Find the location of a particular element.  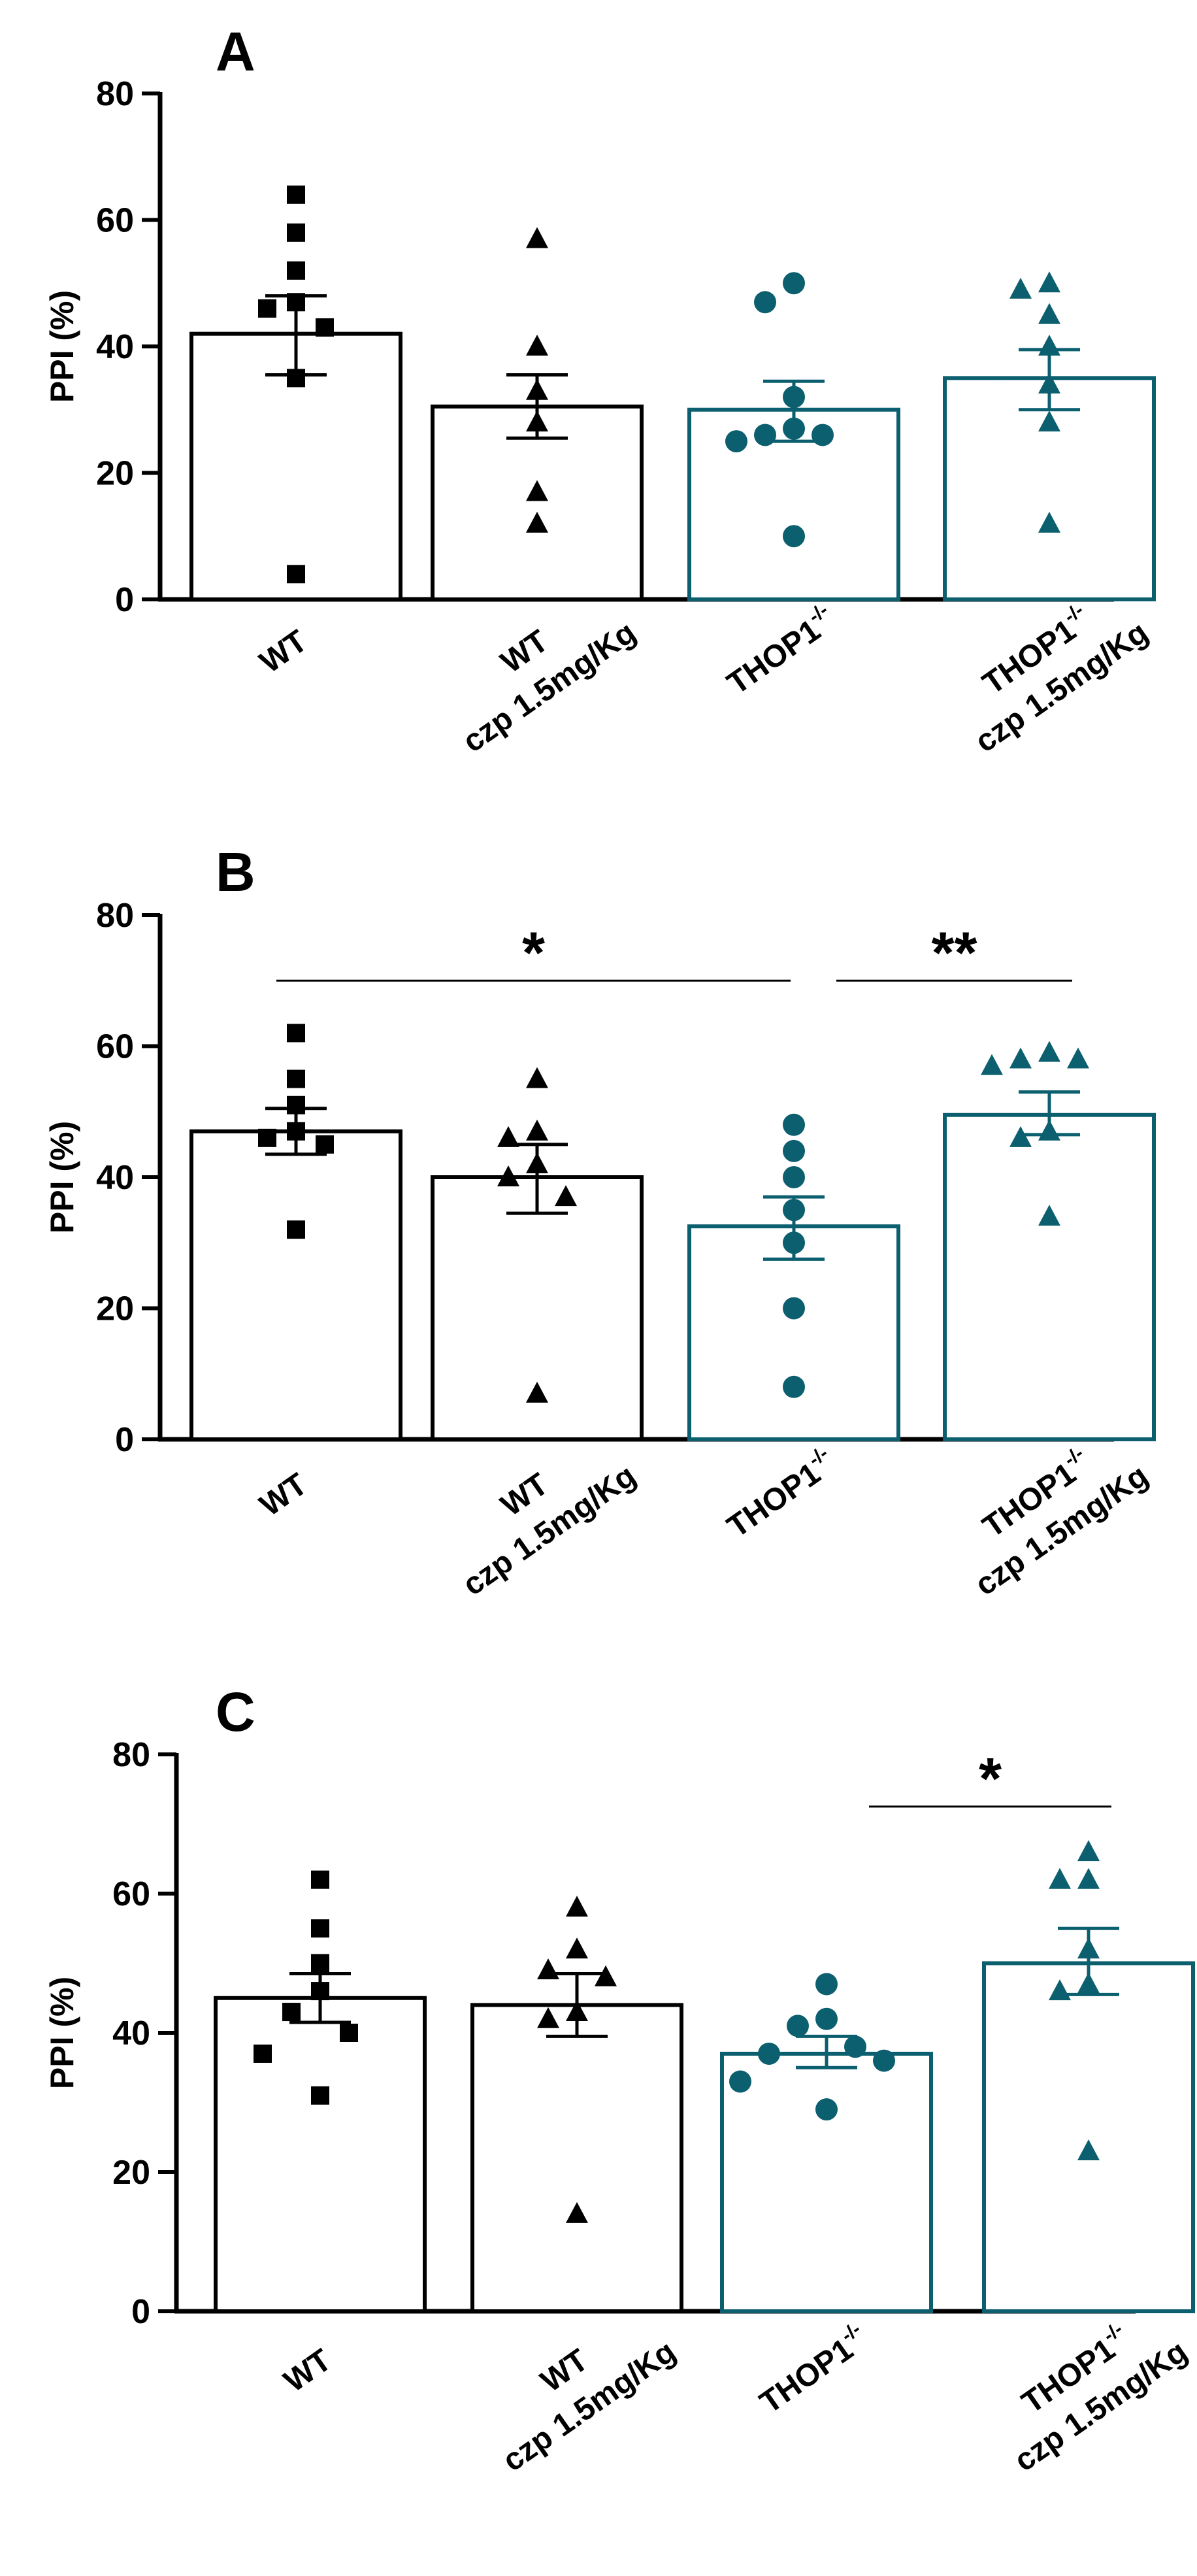

y-tick-label: 40 is located at coordinates (115, 1178).